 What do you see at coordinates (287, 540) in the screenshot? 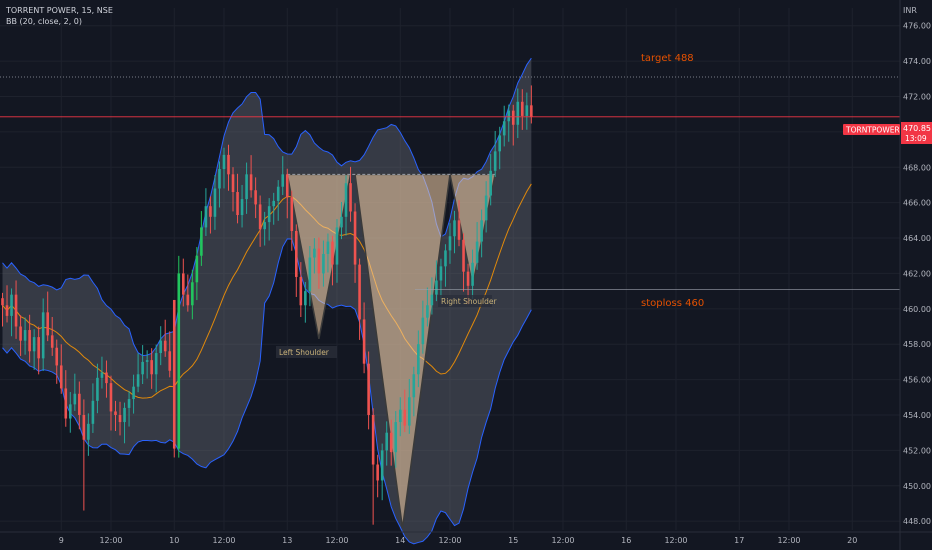
I see `x-tick-label: 13` at bounding box center [287, 540].